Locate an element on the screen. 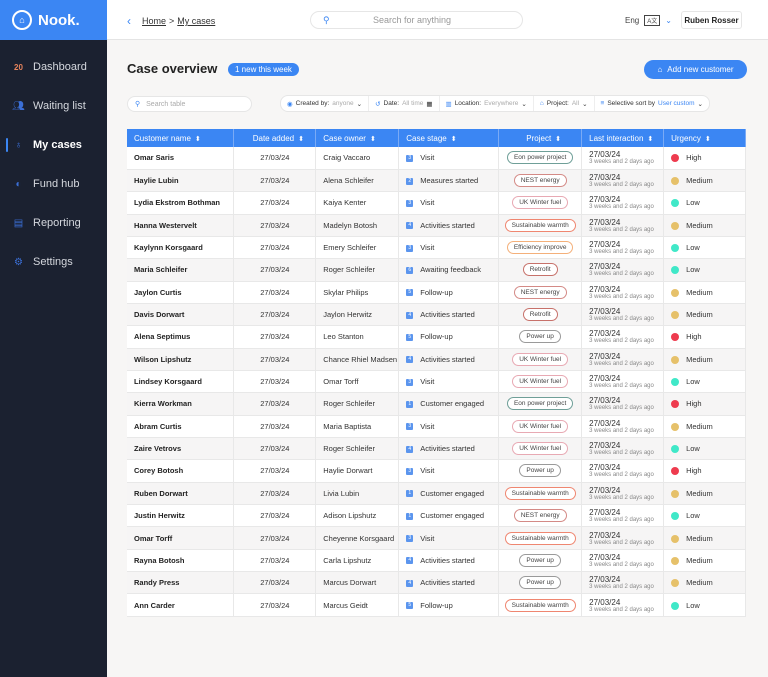 The height and width of the screenshot is (677, 768). filter-location: ▥ Location: Everywhere ⌄ is located at coordinates (487, 103).